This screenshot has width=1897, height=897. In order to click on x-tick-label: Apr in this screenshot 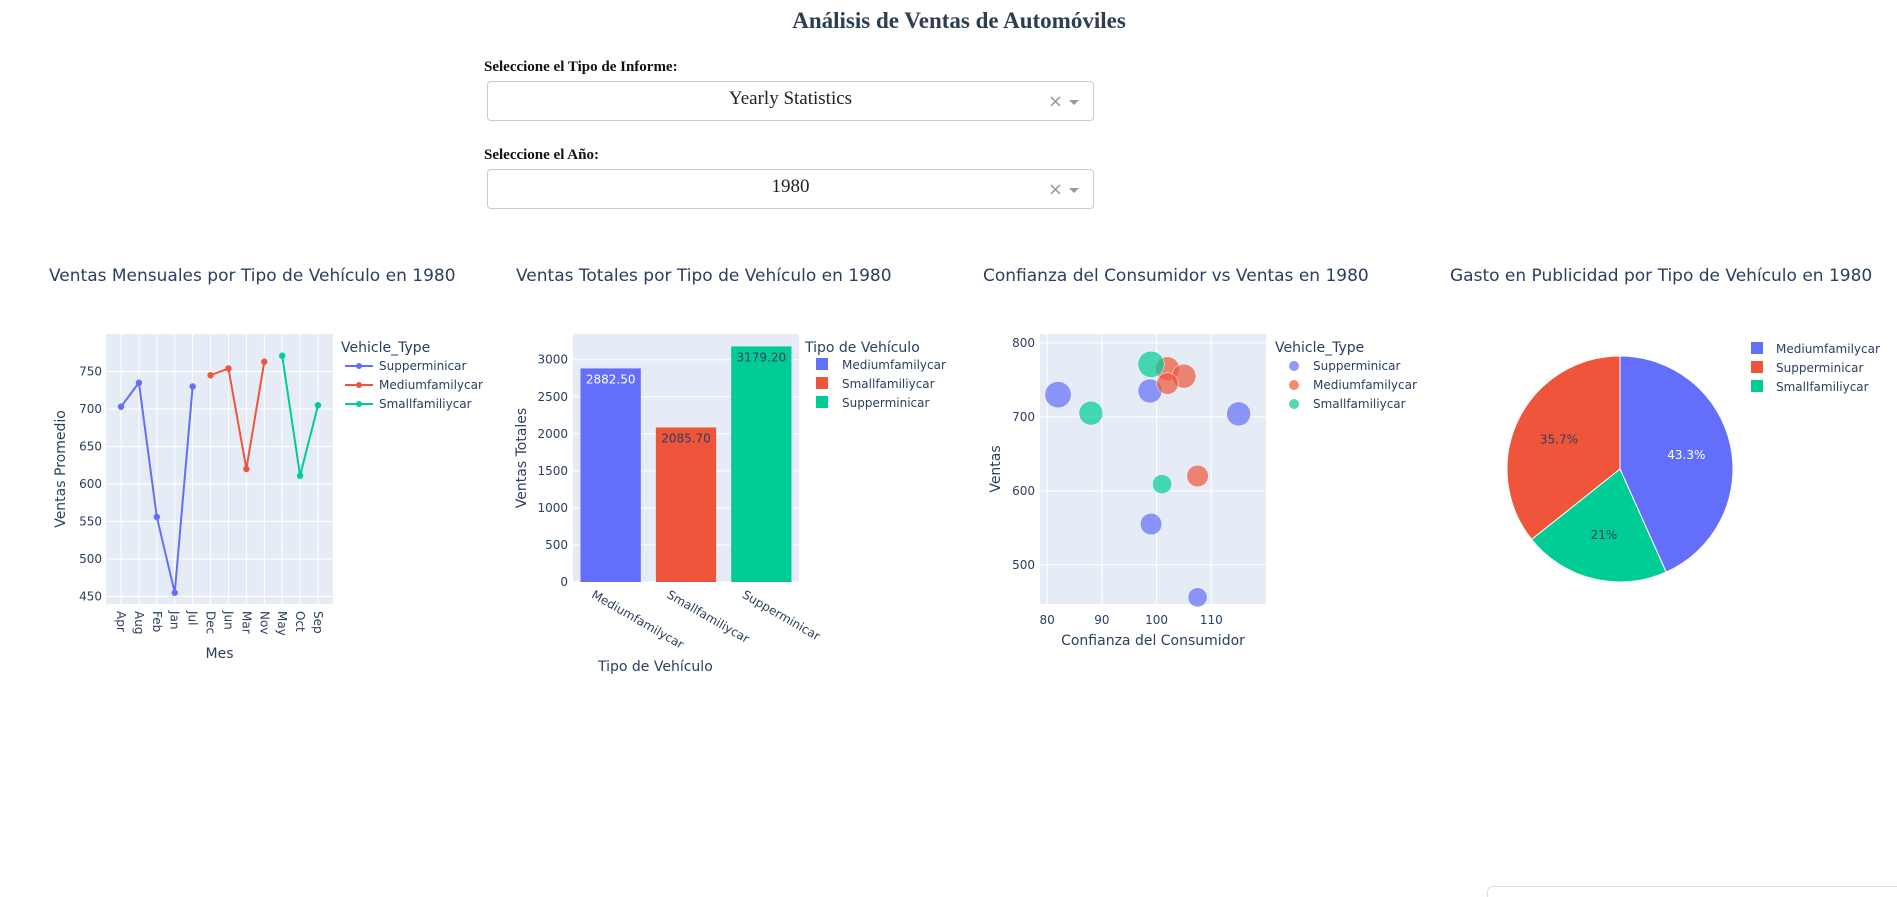, I will do `click(121, 621)`.